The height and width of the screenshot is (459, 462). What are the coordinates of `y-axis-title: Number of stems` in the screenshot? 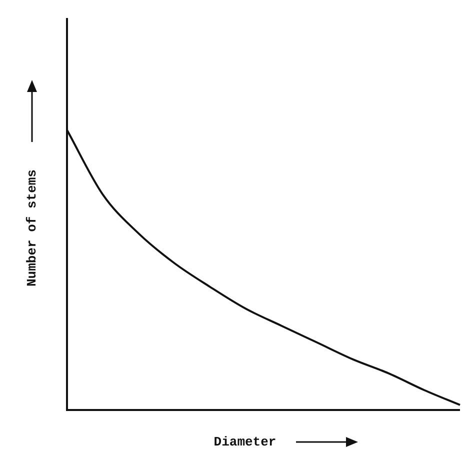 It's located at (32, 228).